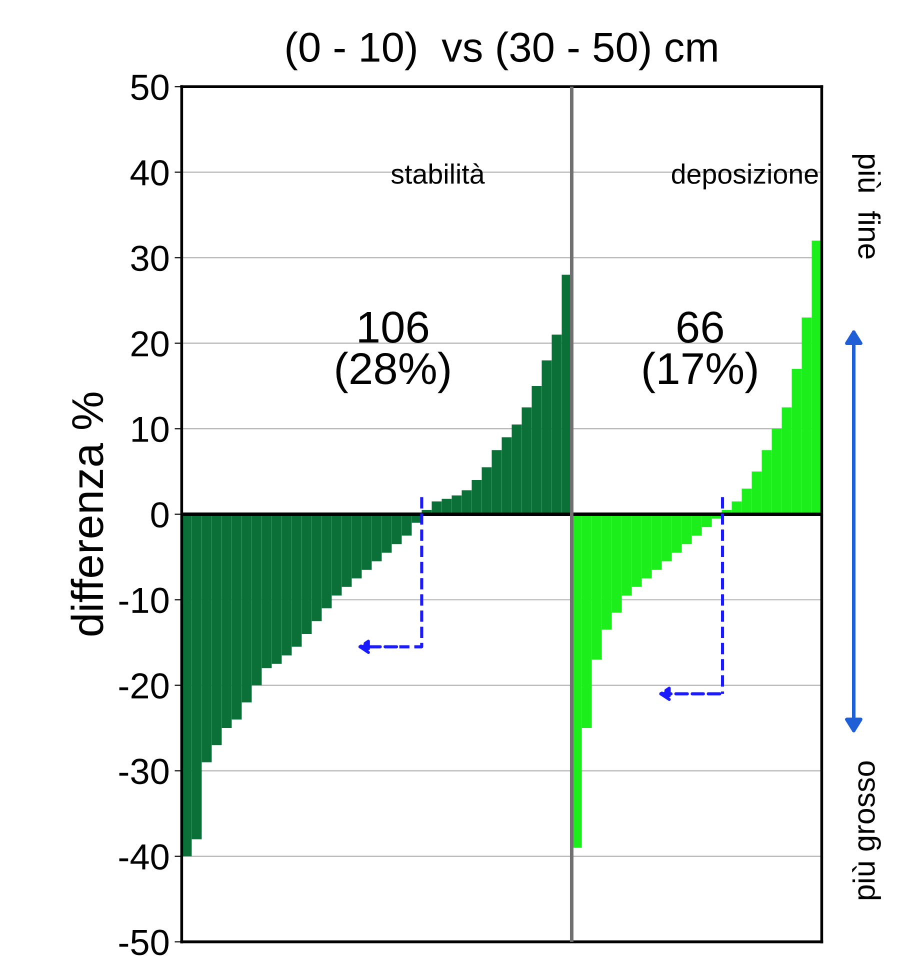 The image size is (904, 963). Describe the element at coordinates (393, 353) in the screenshot. I see `annotation: 106 (28%)` at that location.